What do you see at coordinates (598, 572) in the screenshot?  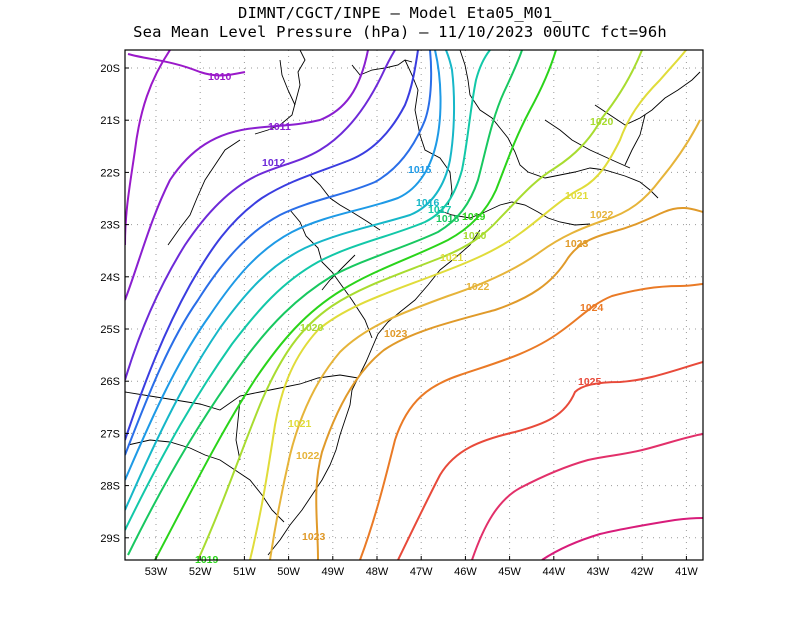 I see `lon-label: 43W` at bounding box center [598, 572].